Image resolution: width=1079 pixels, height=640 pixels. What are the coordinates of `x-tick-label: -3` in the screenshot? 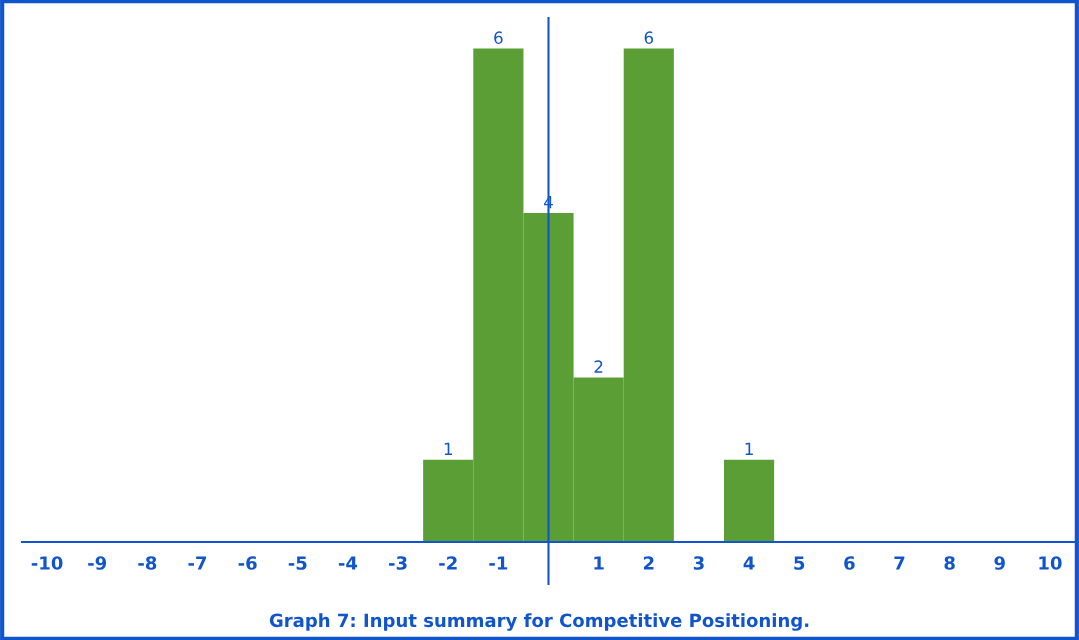 It's located at (398, 563).